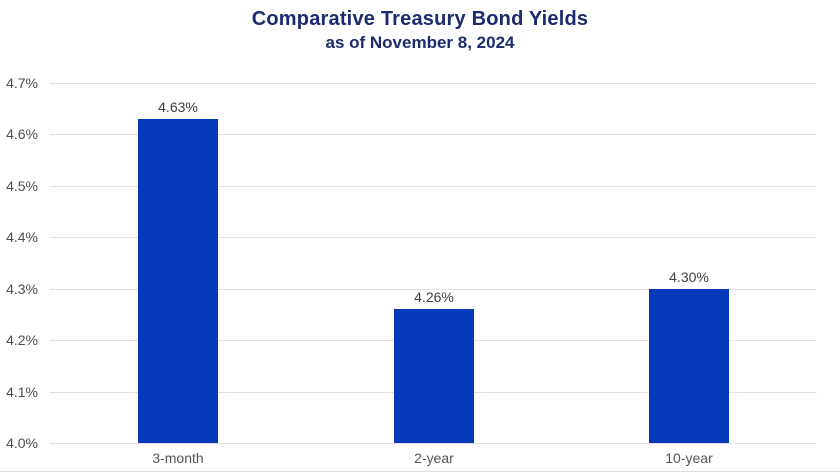  What do you see at coordinates (434, 458) in the screenshot?
I see `x-tick-label-2-year: 2-year` at bounding box center [434, 458].